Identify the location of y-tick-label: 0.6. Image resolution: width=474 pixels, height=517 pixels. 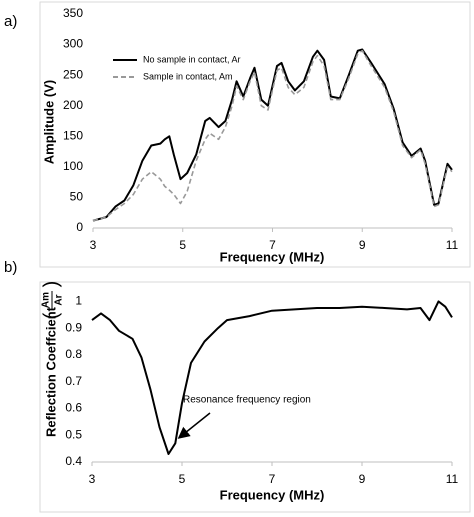
(73, 408).